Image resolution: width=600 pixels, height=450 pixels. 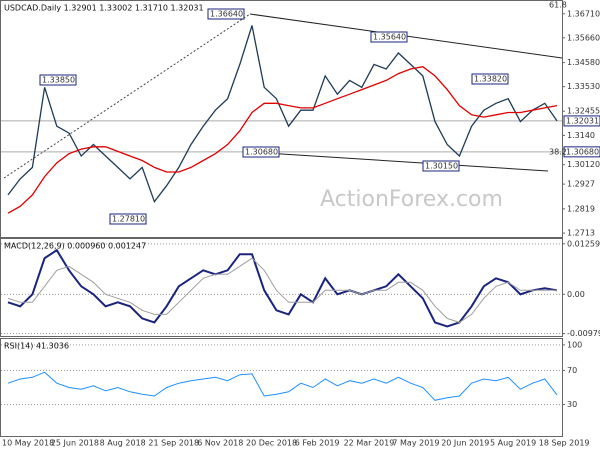 I want to click on annotation: 1.36640, so click(x=226, y=14).